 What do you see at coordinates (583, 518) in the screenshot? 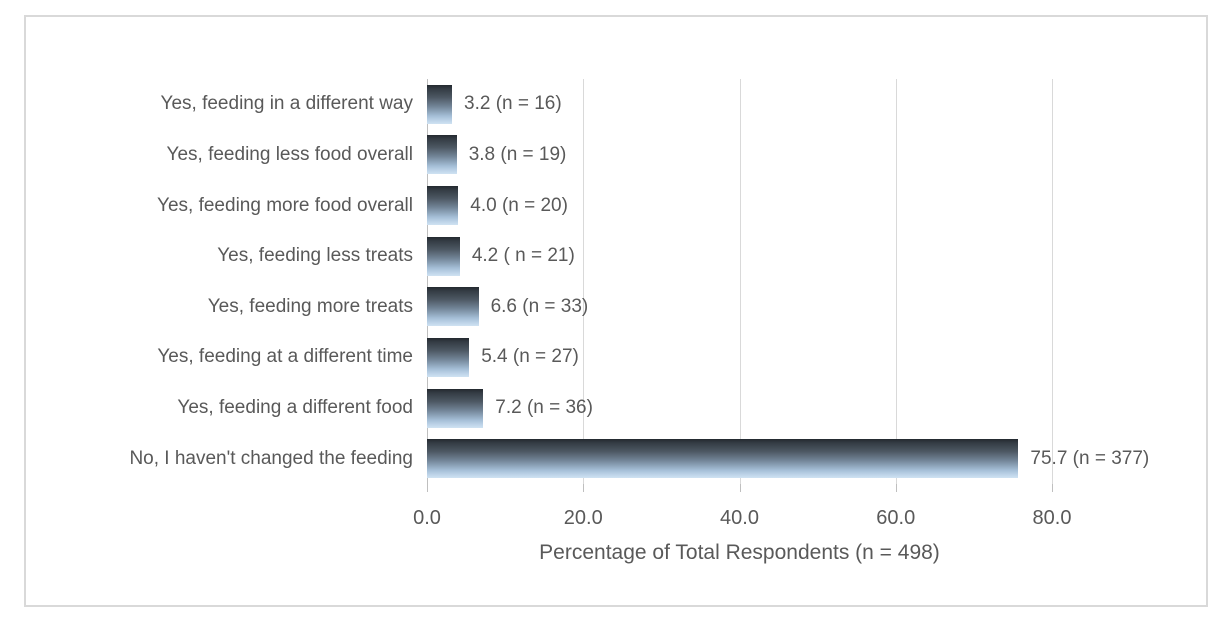
I see `x-tick-label-20.0: 20.0` at bounding box center [583, 518].